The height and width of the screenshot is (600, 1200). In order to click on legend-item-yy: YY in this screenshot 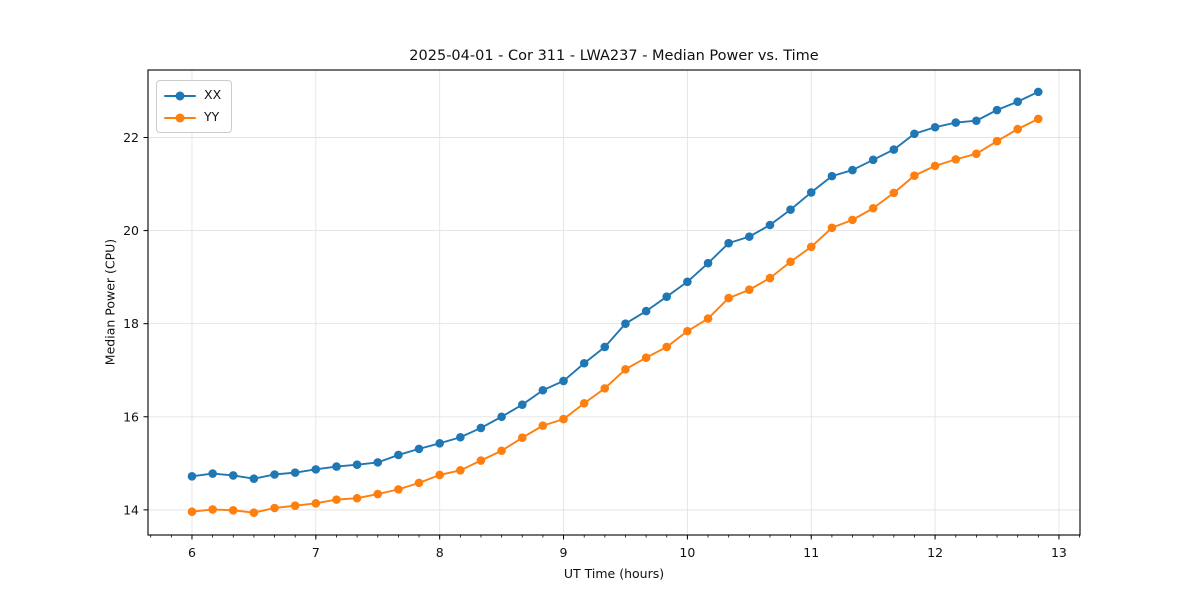, I will do `click(192, 117)`.